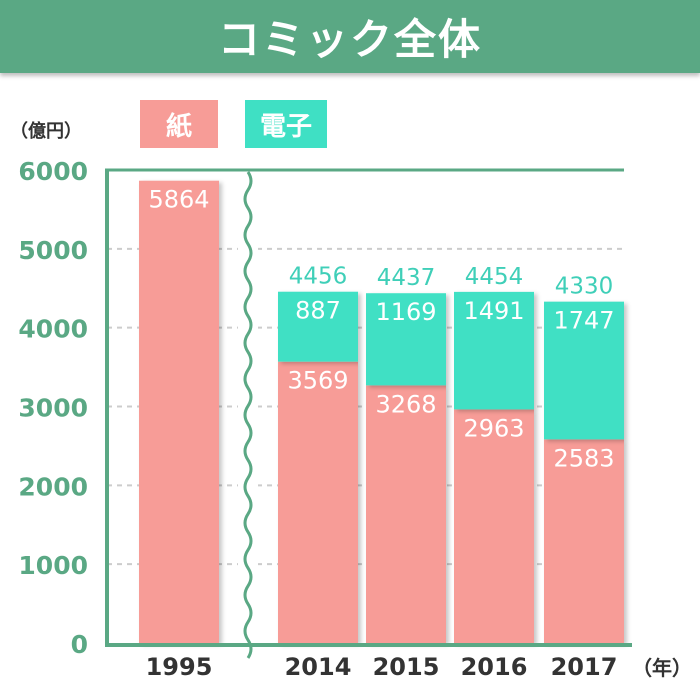  What do you see at coordinates (179, 412) in the screenshot?
I see `bar-paper-1995` at bounding box center [179, 412].